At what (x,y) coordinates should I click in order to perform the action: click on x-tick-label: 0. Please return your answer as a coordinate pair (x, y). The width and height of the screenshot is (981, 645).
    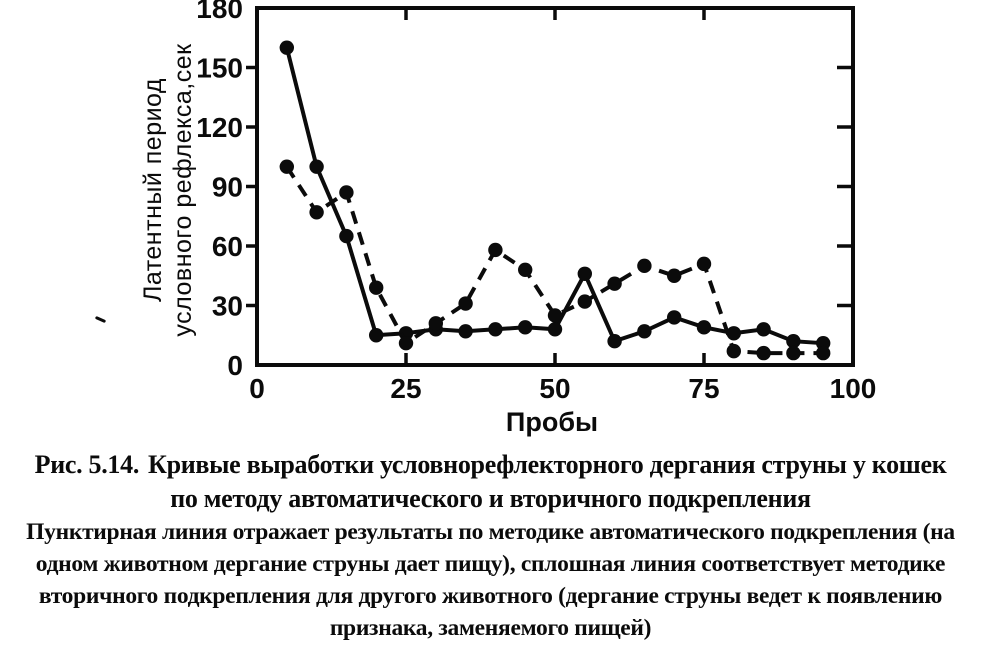
    Looking at the image, I should click on (257, 388).